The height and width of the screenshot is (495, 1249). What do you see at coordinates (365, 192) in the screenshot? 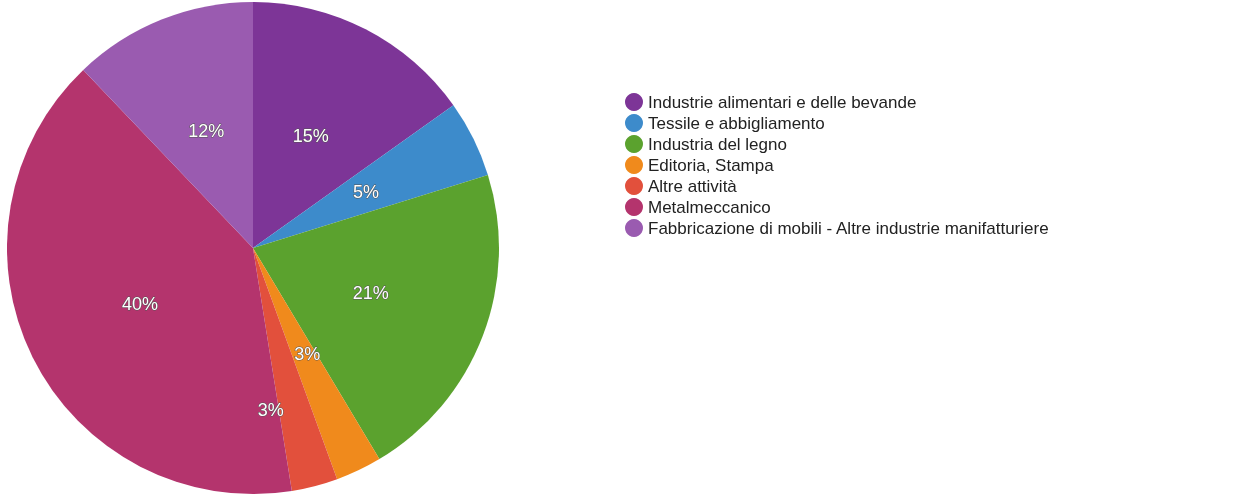
I see `data-label: 5%` at bounding box center [365, 192].